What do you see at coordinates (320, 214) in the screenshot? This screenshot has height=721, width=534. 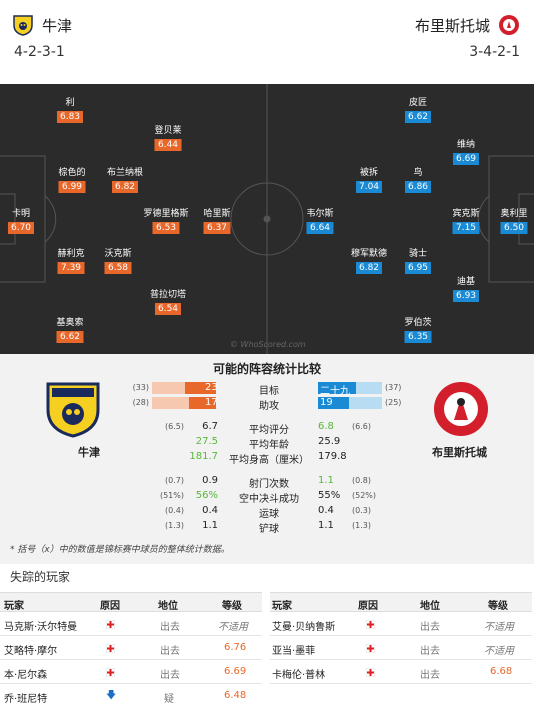 I see `player-name: 韦尔斯` at bounding box center [320, 214].